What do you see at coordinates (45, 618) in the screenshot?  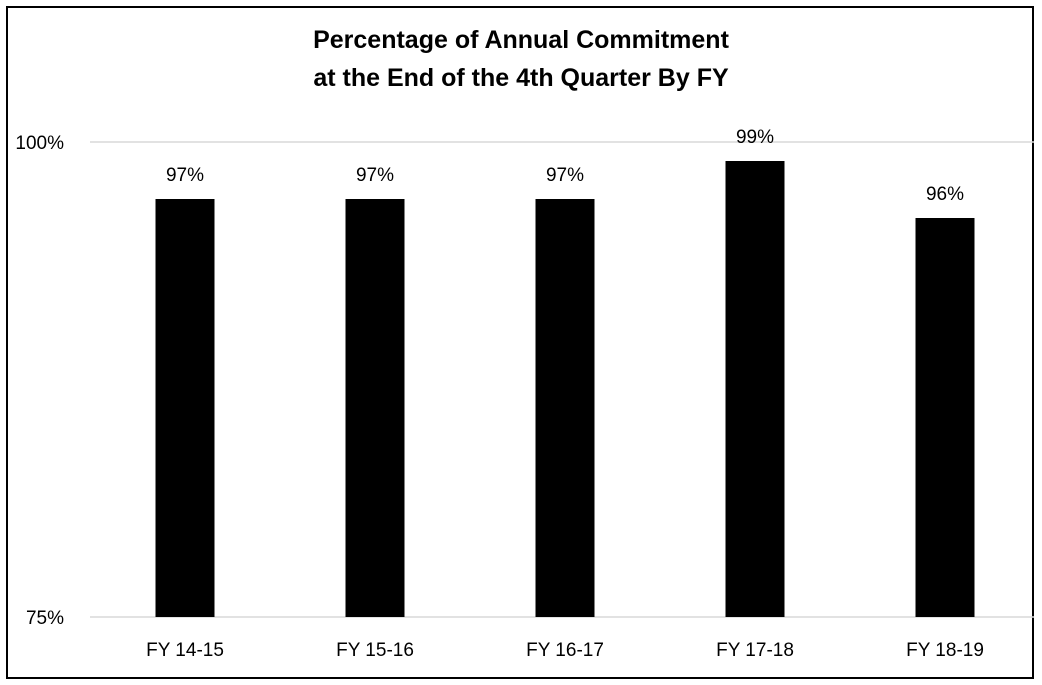 I see `y-tick-label: 75%` at bounding box center [45, 618].